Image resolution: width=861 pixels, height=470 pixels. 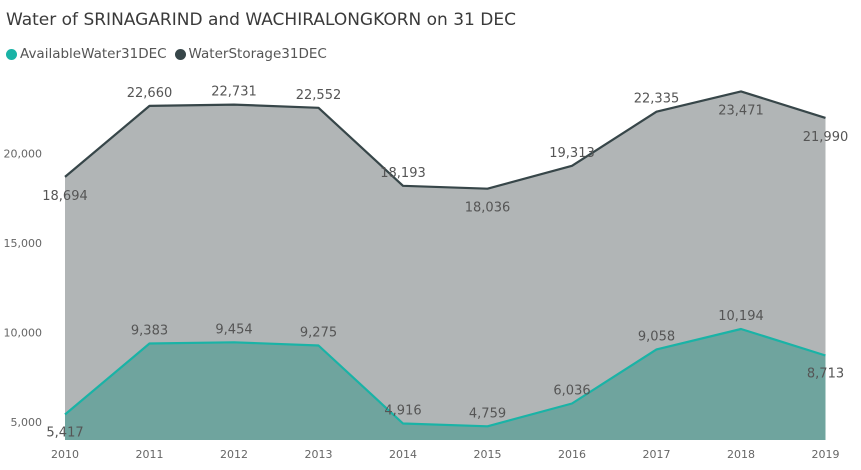 I want to click on data-label-available: 9,275, so click(x=318, y=332).